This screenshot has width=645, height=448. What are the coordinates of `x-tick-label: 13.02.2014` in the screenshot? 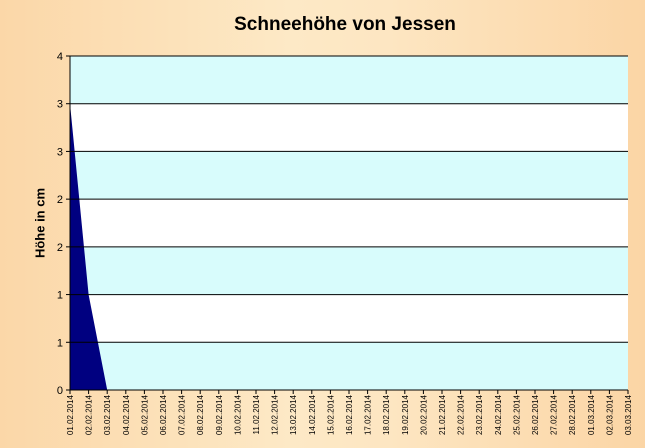 It's located at (293, 414).